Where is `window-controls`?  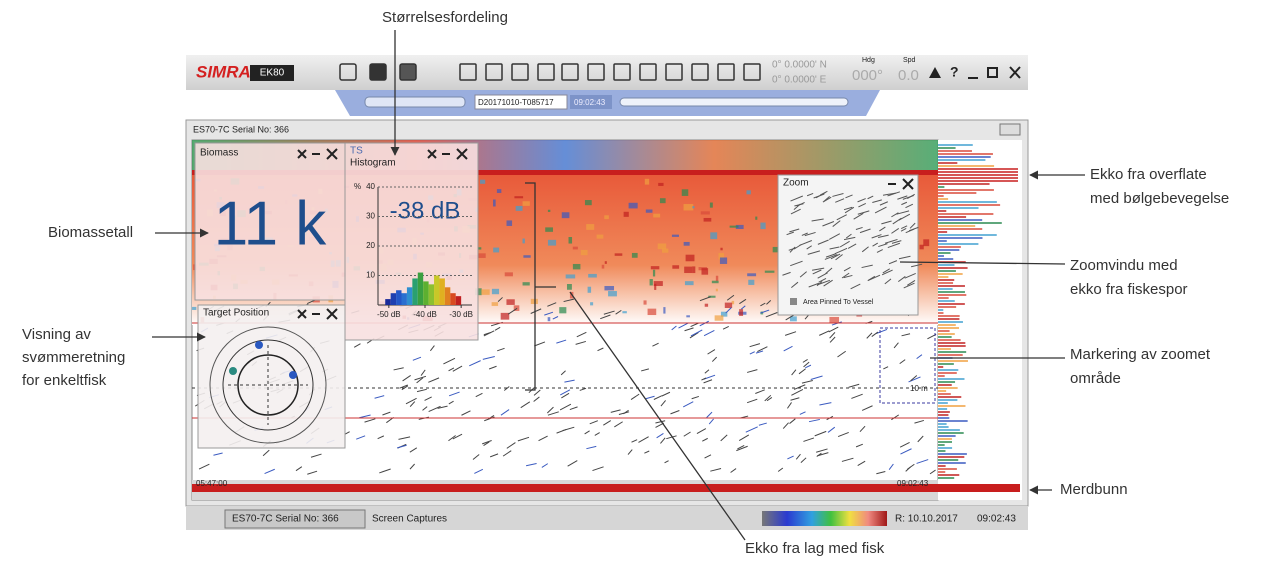
window-controls is located at coordinates (1010, 129).